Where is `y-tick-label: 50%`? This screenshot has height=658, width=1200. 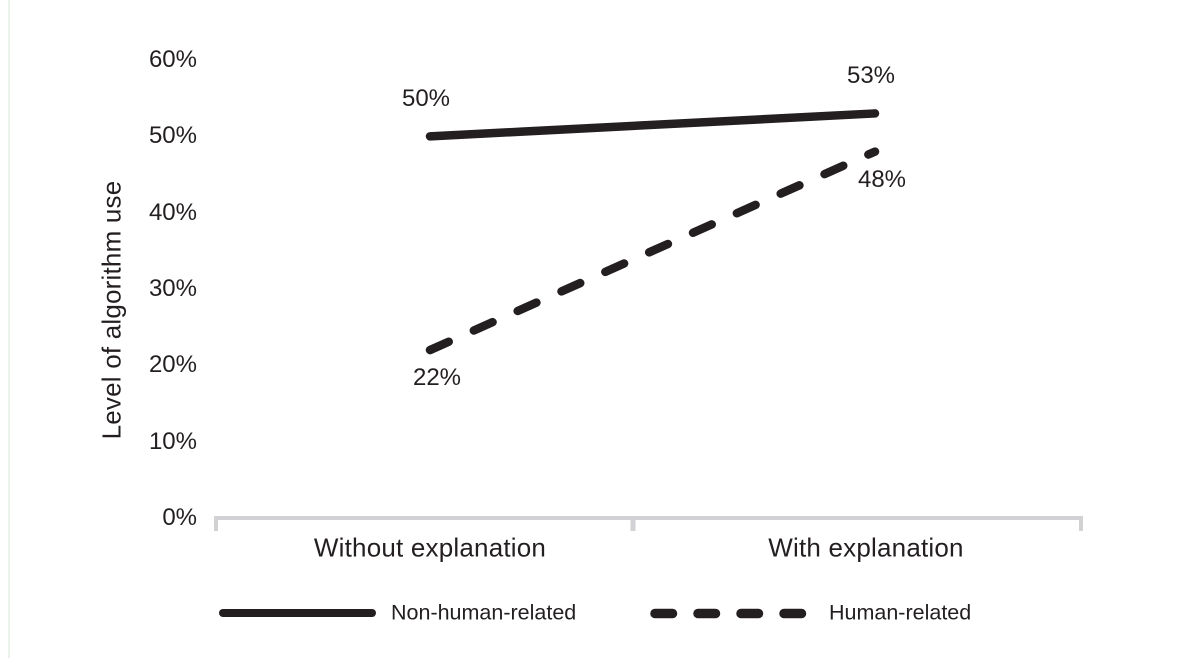
y-tick-label: 50% is located at coordinates (172, 136).